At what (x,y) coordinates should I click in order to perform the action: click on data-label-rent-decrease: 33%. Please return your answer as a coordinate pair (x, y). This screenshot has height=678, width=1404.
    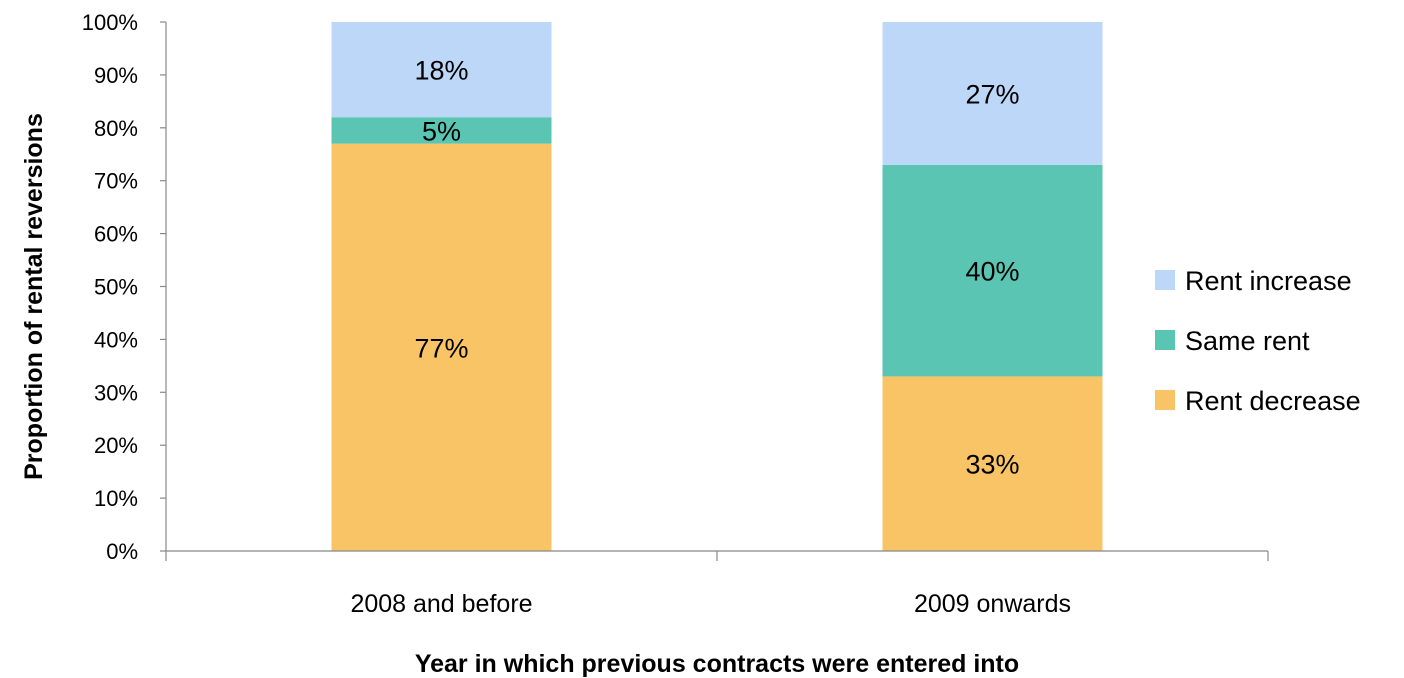
    Looking at the image, I should click on (992, 465).